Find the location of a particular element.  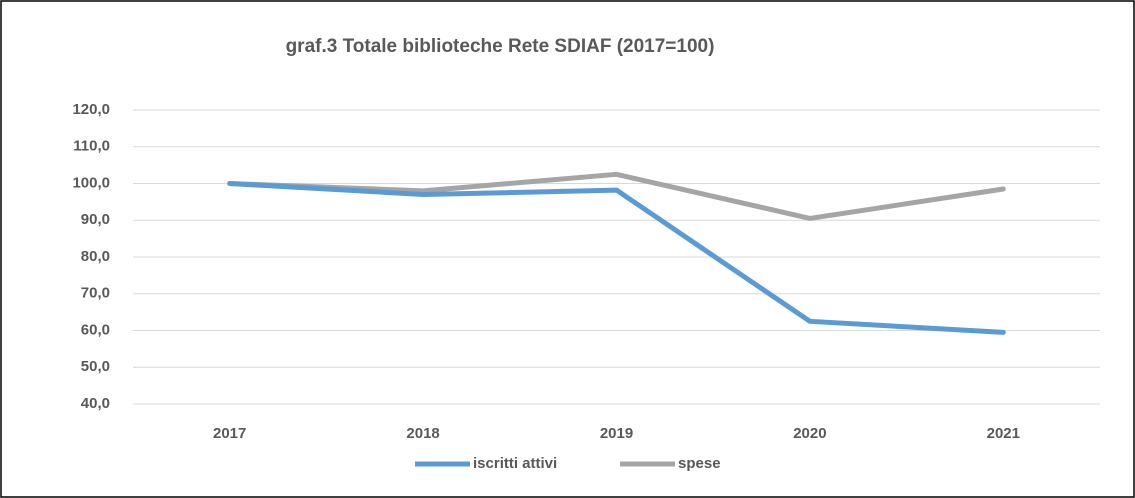

y-tick-label: 110,0 is located at coordinates (91, 146).